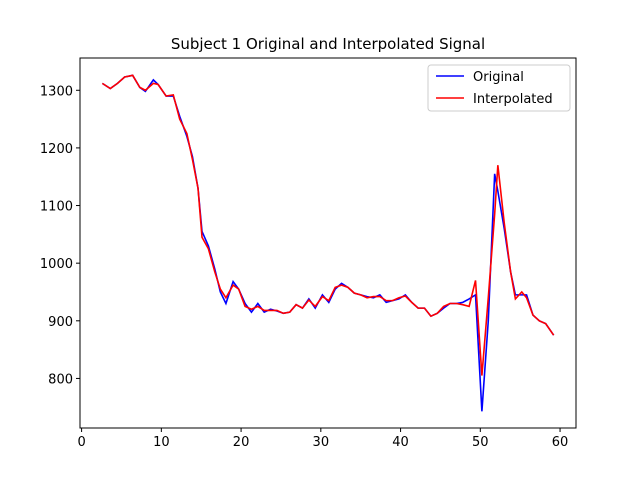  What do you see at coordinates (56, 91) in the screenshot?
I see `y-tick-label: 1300` at bounding box center [56, 91].